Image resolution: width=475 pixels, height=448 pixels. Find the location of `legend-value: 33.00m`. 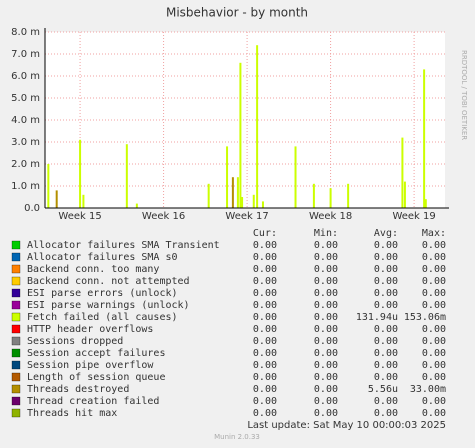

legend-value: 33.00m is located at coordinates (428, 389).